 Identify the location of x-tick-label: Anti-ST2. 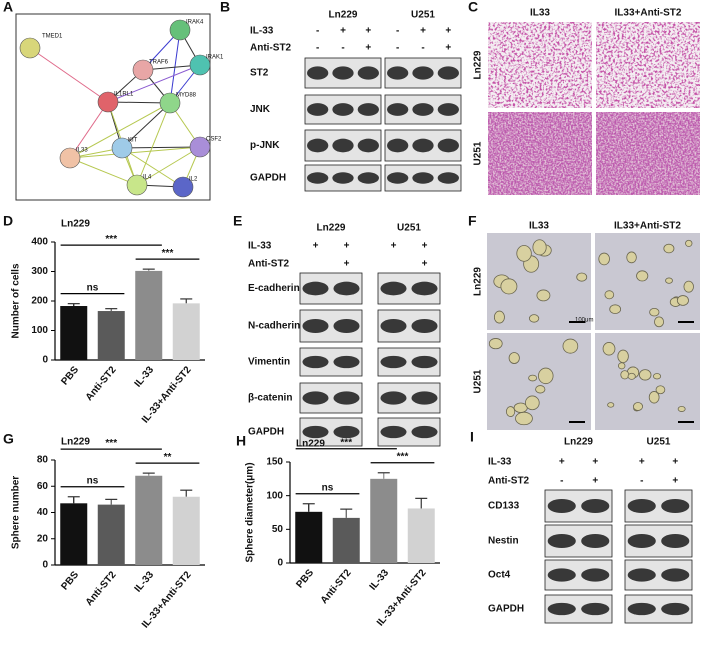
(101, 383).